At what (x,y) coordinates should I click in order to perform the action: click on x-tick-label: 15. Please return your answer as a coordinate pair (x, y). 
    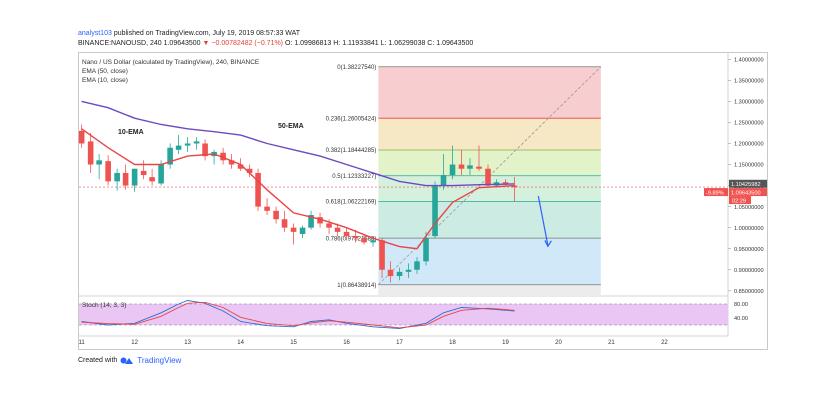
    Looking at the image, I should click on (293, 343).